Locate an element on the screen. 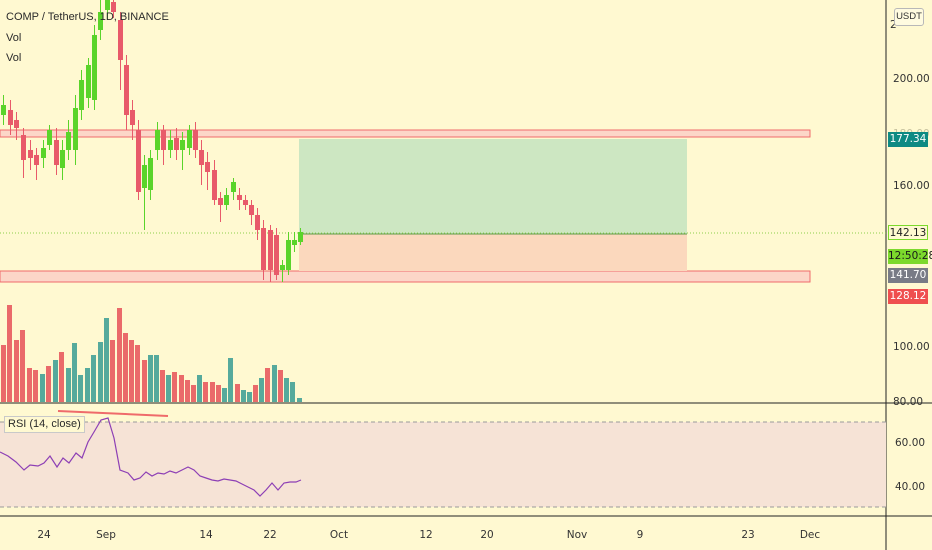 This screenshot has width=932, height=550. time-label: 22 is located at coordinates (269, 535).